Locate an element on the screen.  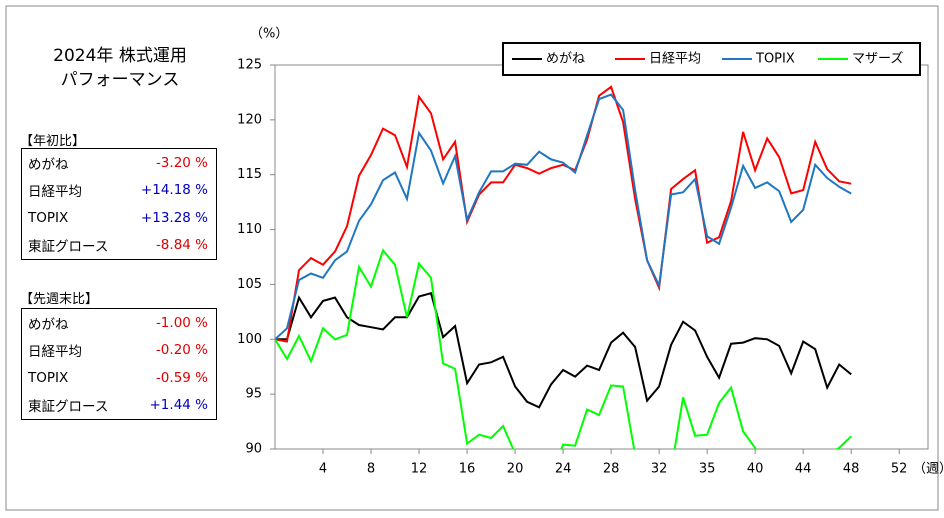
y-tick-label: 105 is located at coordinates (249, 284).